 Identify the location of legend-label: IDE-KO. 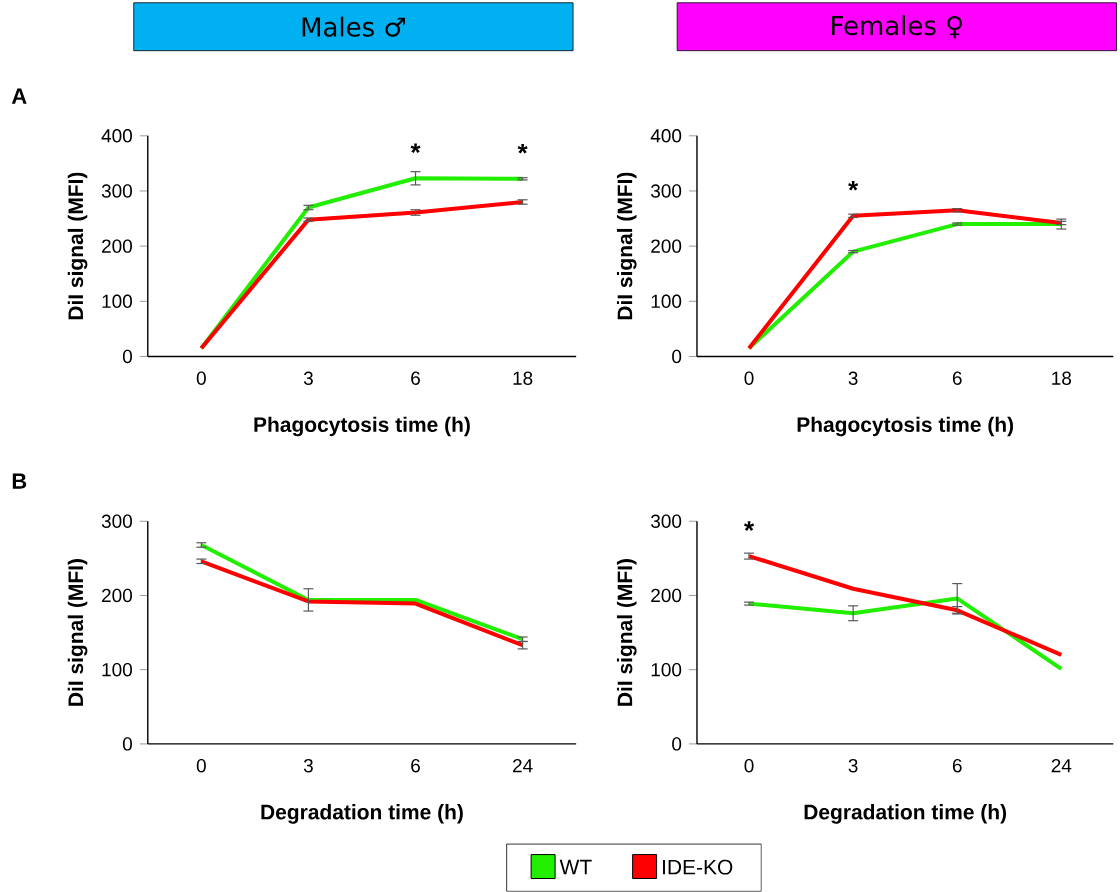
(698, 867).